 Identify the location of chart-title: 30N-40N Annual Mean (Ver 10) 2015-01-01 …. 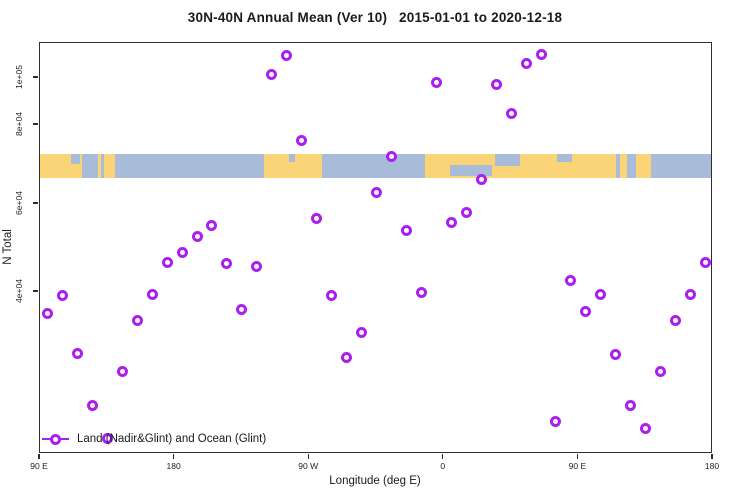
(375, 17).